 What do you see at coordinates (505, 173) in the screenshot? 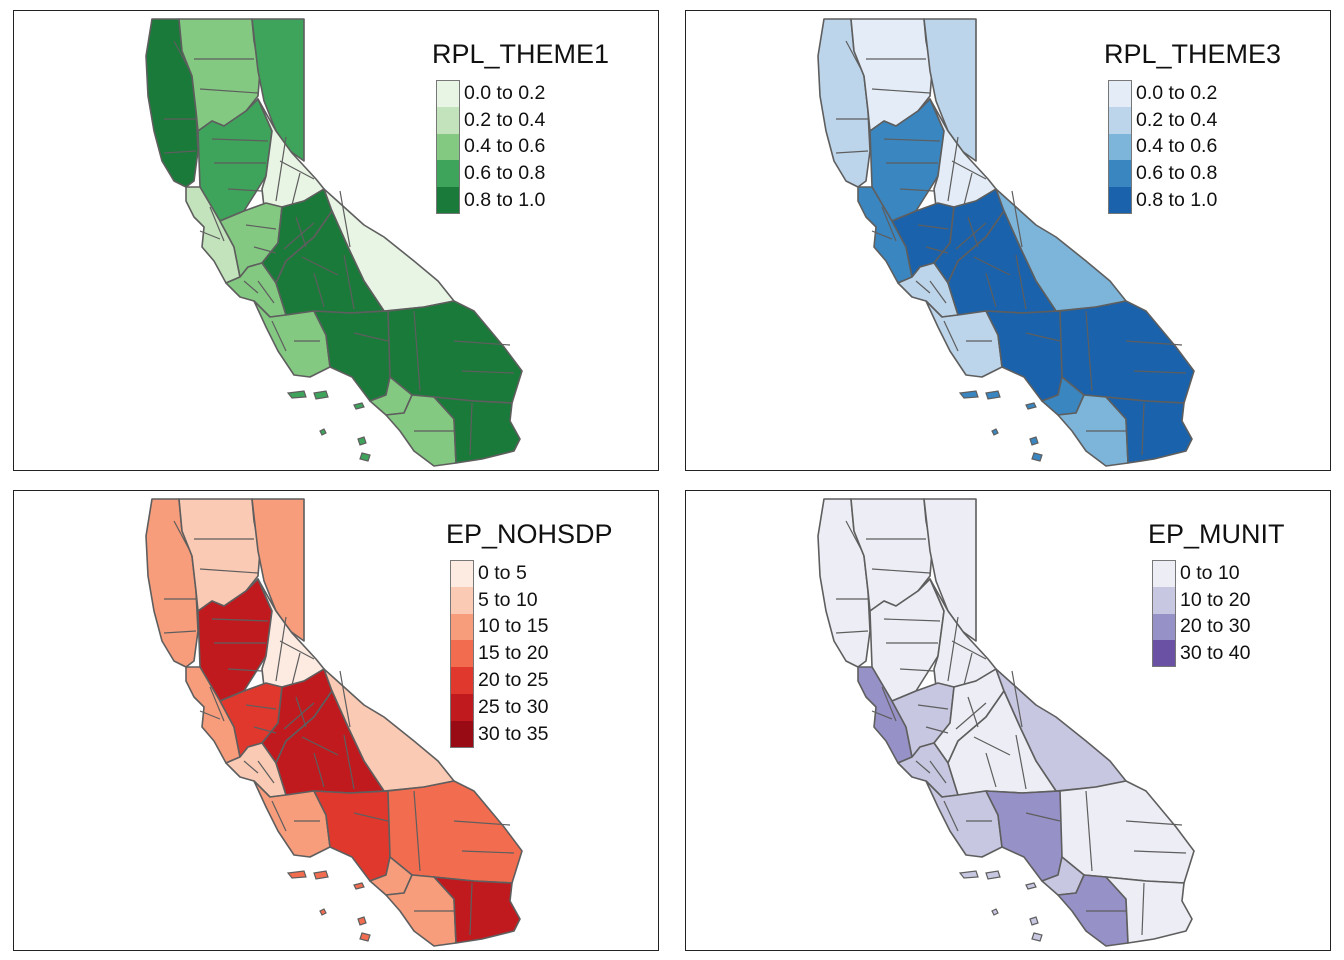
I see `legend-label: 0.6 to 0.8` at bounding box center [505, 173].